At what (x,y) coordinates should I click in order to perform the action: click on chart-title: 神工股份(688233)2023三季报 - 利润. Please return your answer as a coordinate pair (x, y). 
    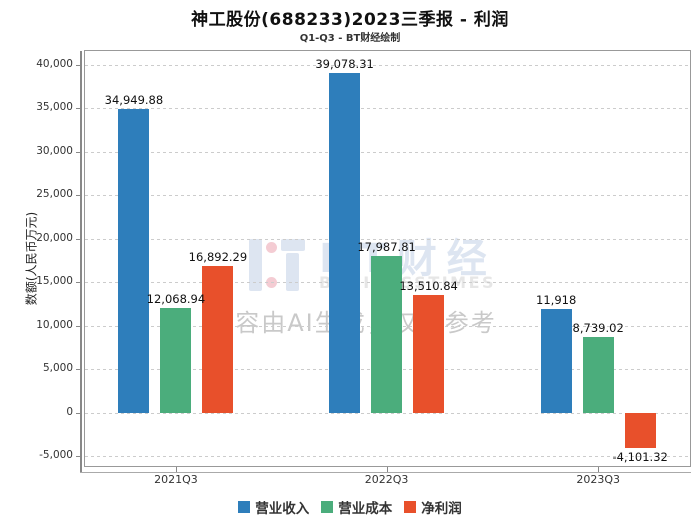
    Looking at the image, I should click on (350, 20).